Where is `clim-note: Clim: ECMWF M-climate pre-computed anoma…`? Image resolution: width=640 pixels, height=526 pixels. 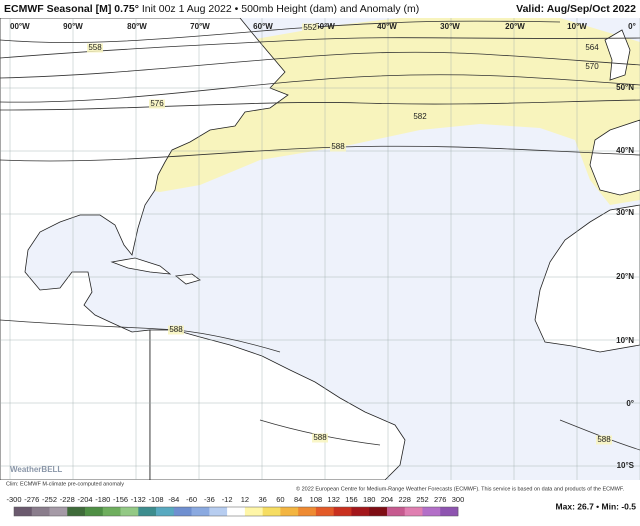 clim-note: Clim: ECMWF M-climate pre-computed anoma… is located at coordinates (65, 484).